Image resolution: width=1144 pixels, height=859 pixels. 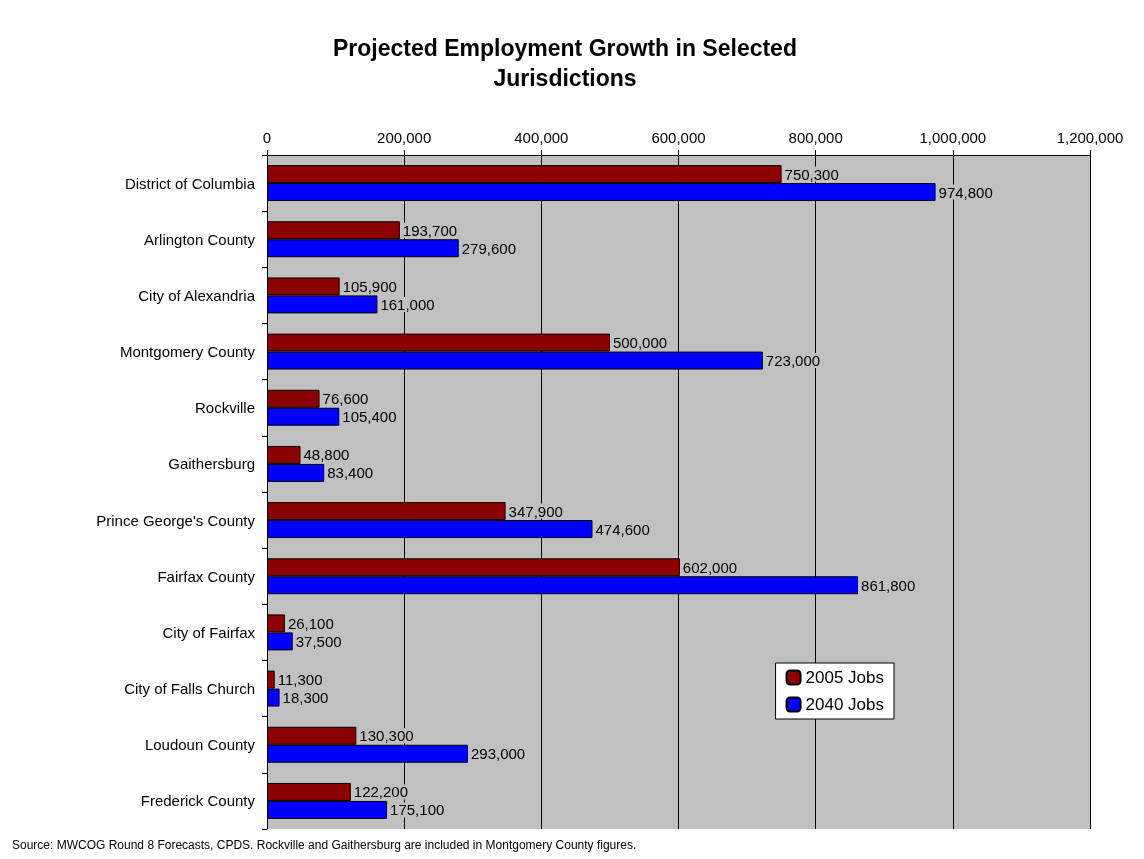 What do you see at coordinates (187, 352) in the screenshot?
I see `y-tick-label: Montgomery County` at bounding box center [187, 352].